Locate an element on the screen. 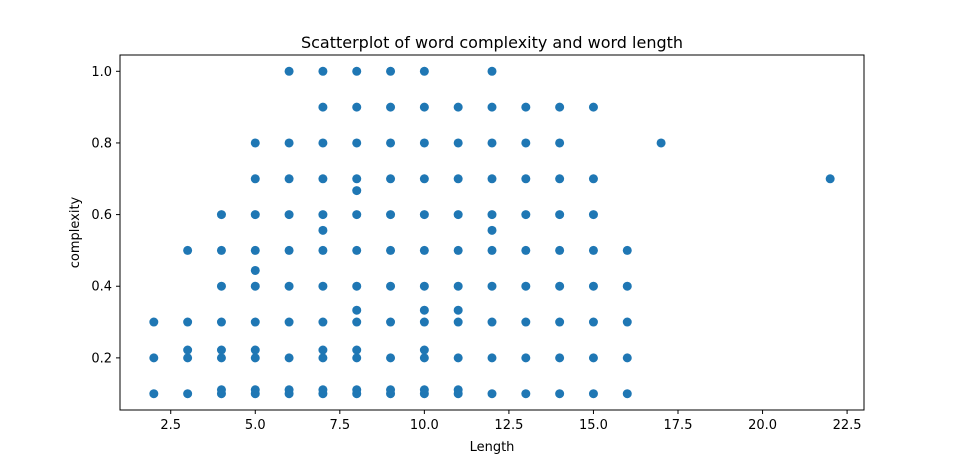 The height and width of the screenshot is (461, 960). x-tick-label: 17.5 is located at coordinates (678, 425).